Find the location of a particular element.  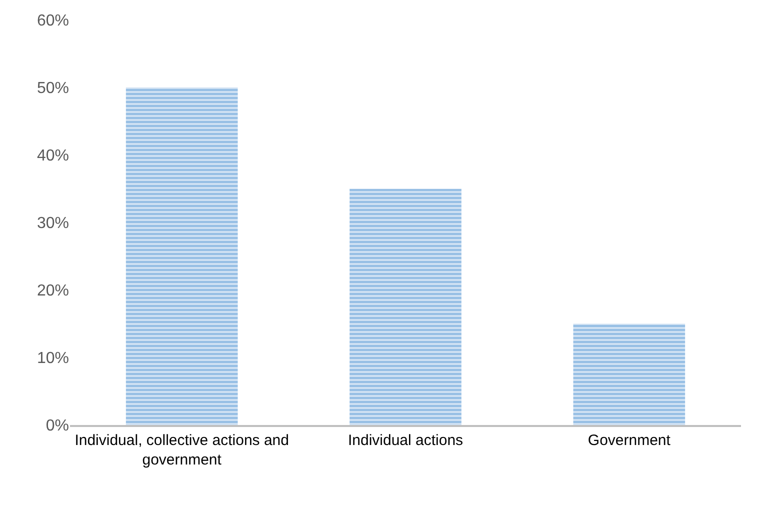

y-tick-label: 30% is located at coordinates (52, 223).